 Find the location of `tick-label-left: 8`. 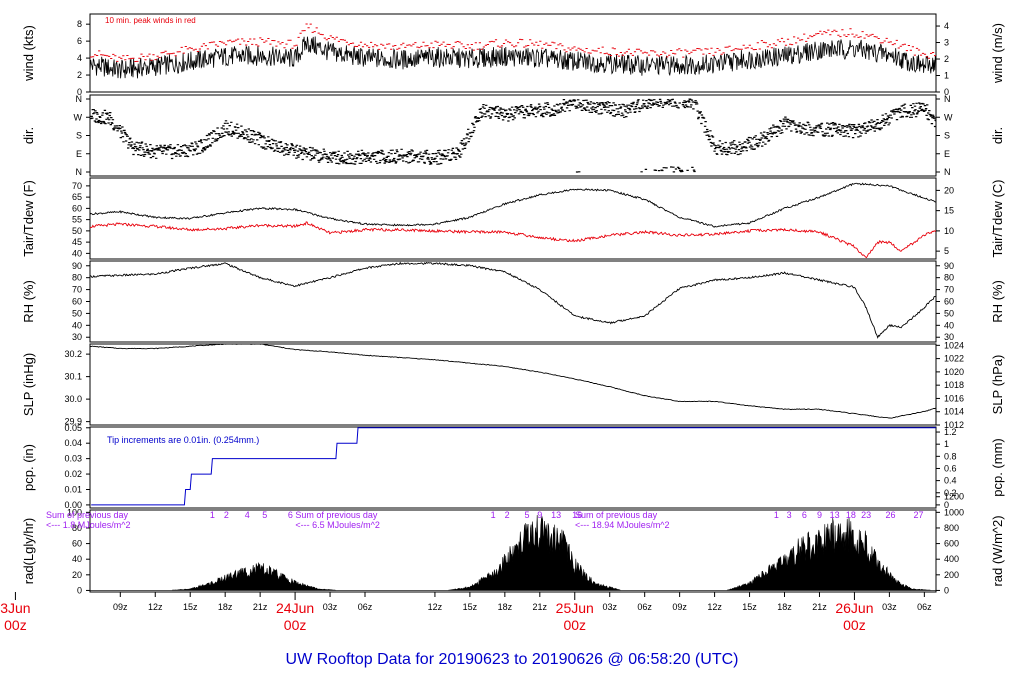

tick-label-left: 8 is located at coordinates (79, 24).